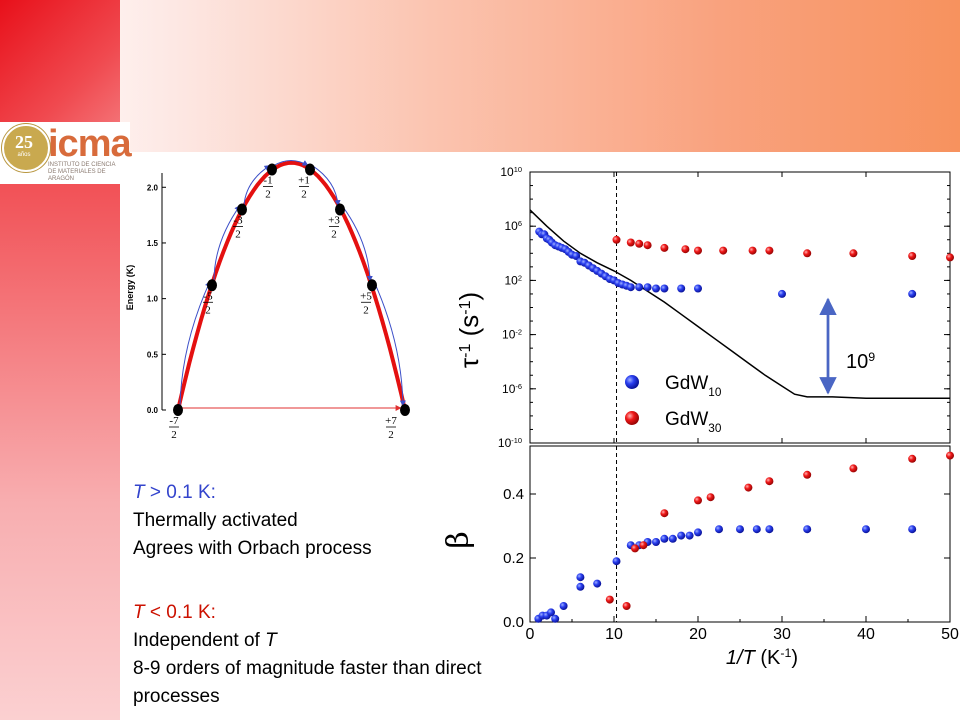  I want to click on level-label-numerator: -5, so click(208, 296).